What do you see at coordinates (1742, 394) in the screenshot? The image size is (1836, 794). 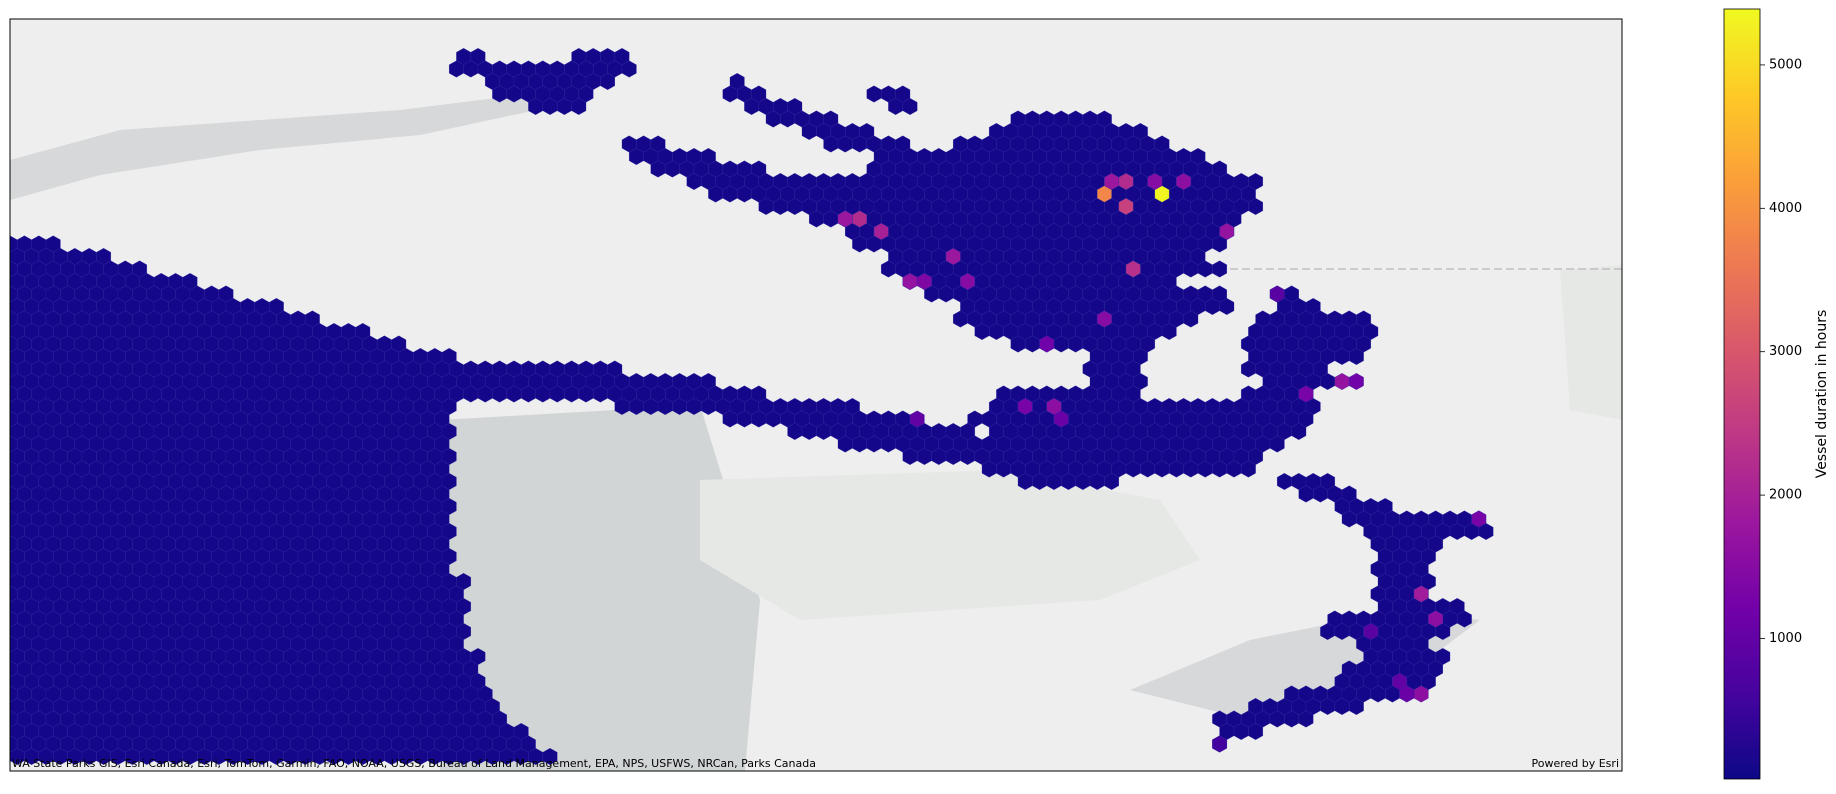 I see `colorbar` at bounding box center [1742, 394].